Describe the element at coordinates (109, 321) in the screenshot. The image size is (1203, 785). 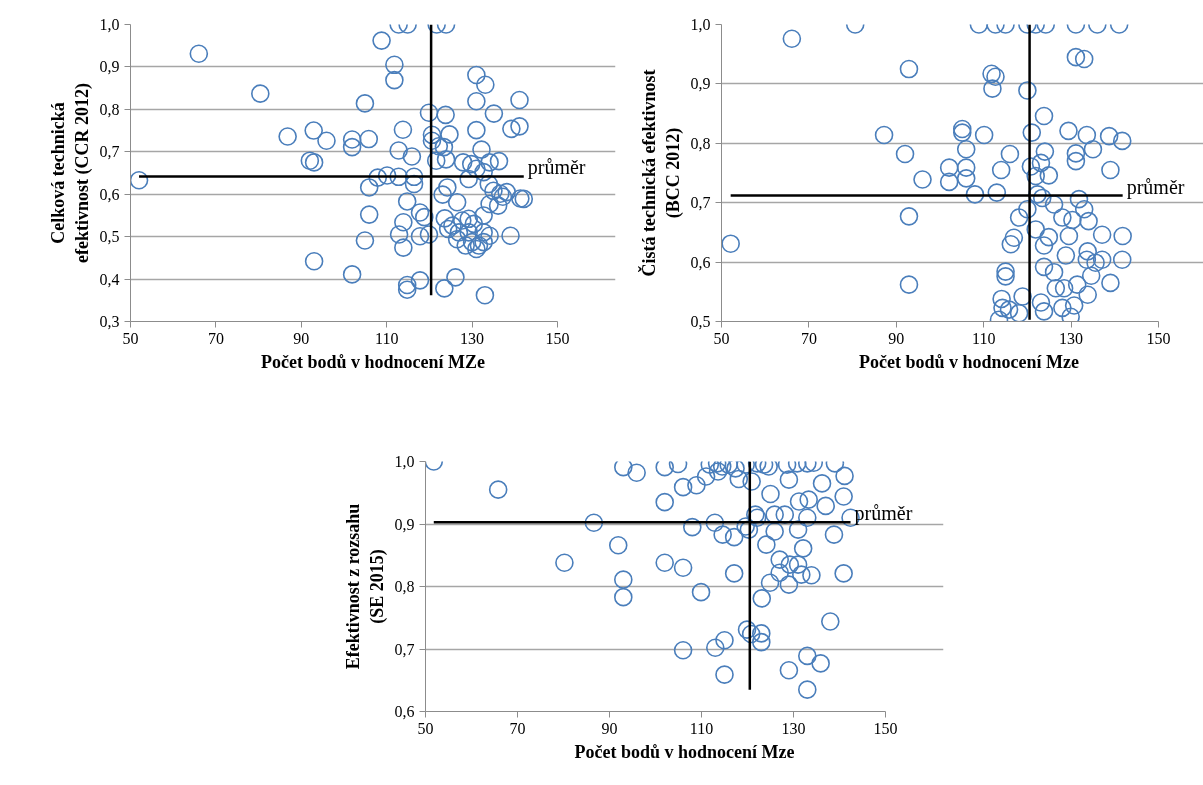
I see `y-tick-label: 0,3` at that location.